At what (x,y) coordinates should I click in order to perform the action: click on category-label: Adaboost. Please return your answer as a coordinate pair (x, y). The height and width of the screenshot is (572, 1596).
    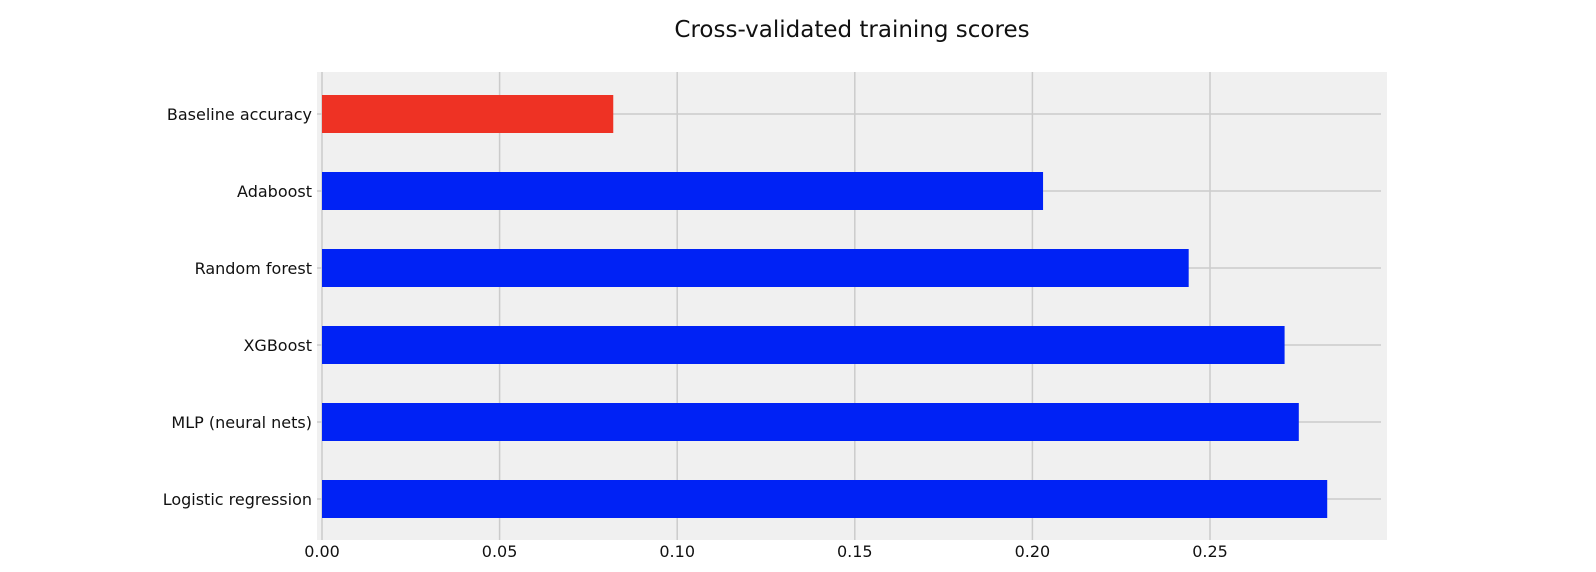
    Looking at the image, I should click on (274, 191).